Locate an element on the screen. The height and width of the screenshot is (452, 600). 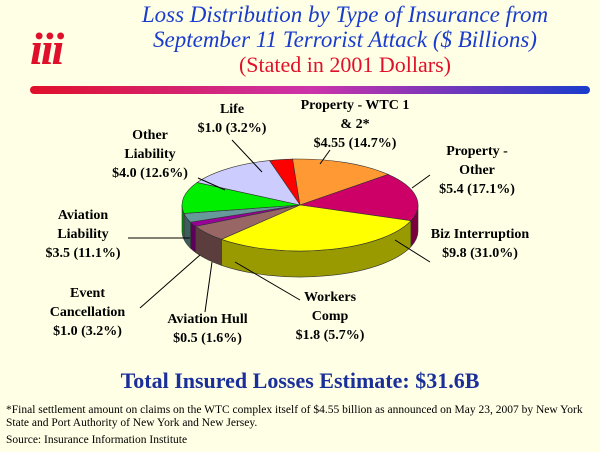
value-label: $3.5 (11.1%) is located at coordinates (83, 253).